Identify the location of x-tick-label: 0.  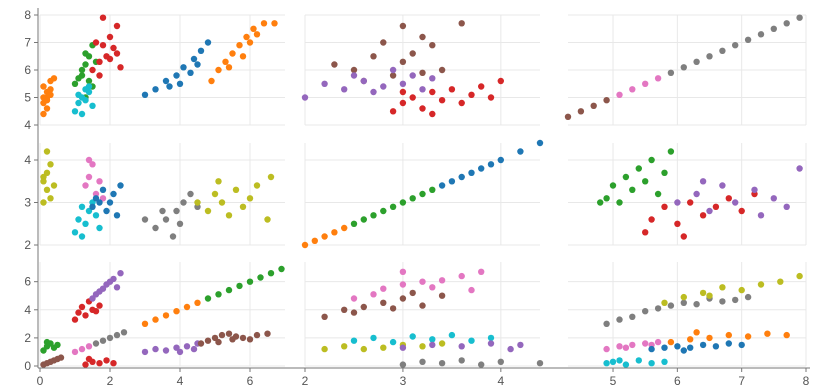
(40, 381).